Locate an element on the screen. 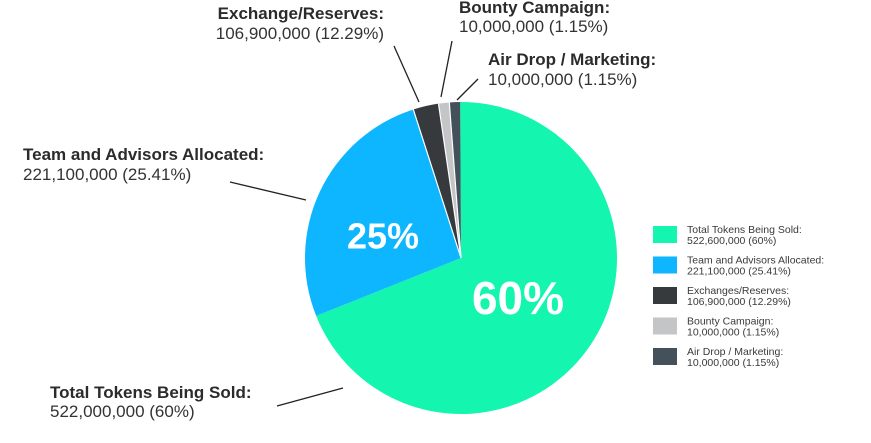  inner-percent-total-tokens: 60% is located at coordinates (518, 298).